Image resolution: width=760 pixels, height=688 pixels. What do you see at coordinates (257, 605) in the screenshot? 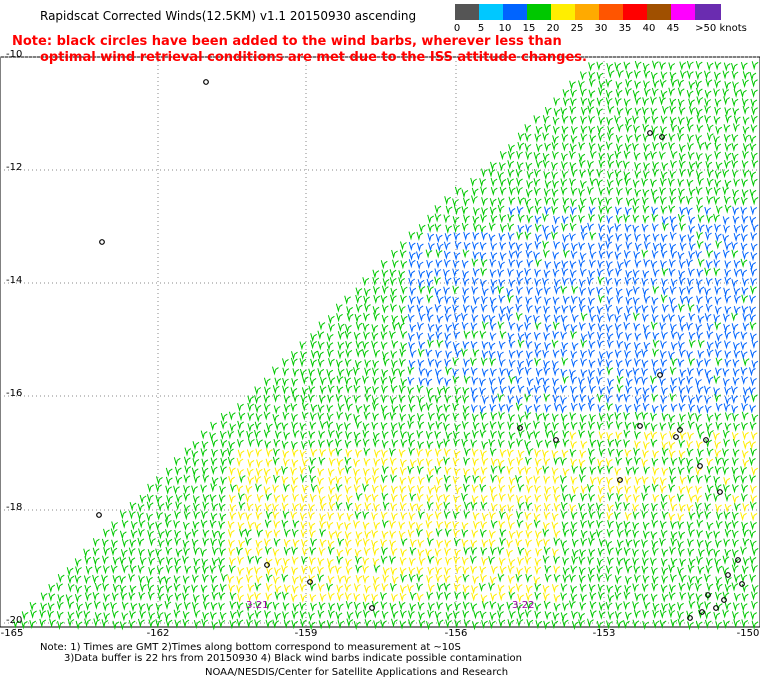
I see `timestamp-label: 3:21` at bounding box center [257, 605].